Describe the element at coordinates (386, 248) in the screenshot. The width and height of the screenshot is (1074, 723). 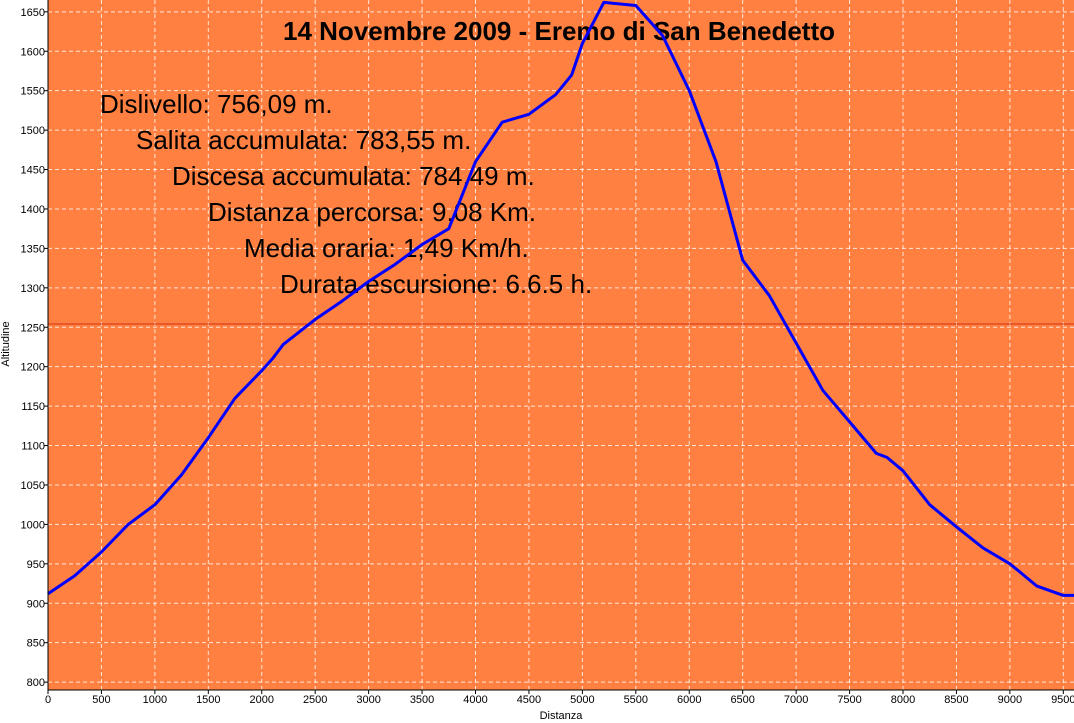
I see `stat-media-oraria: Media oraria: 1,49 Km/h.` at that location.